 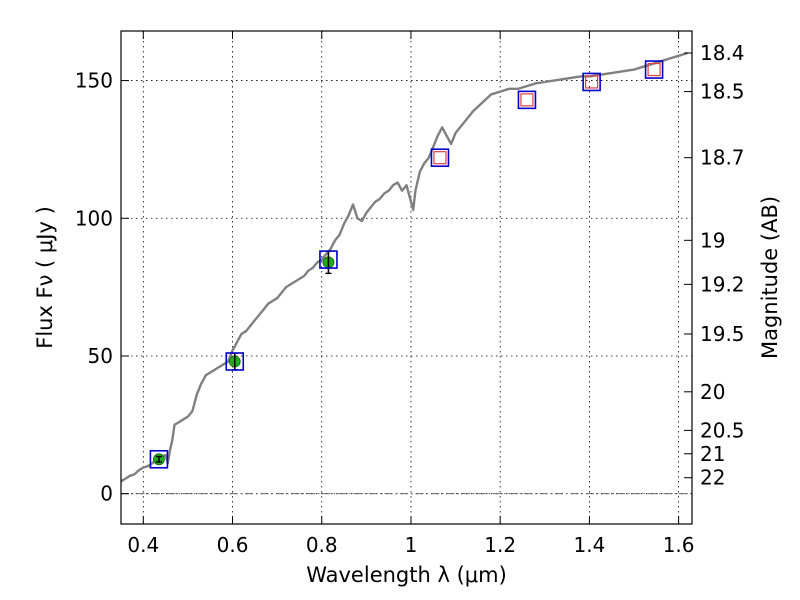 What do you see at coordinates (722, 430) in the screenshot?
I see `mag-tick-label: 20.5` at bounding box center [722, 430].